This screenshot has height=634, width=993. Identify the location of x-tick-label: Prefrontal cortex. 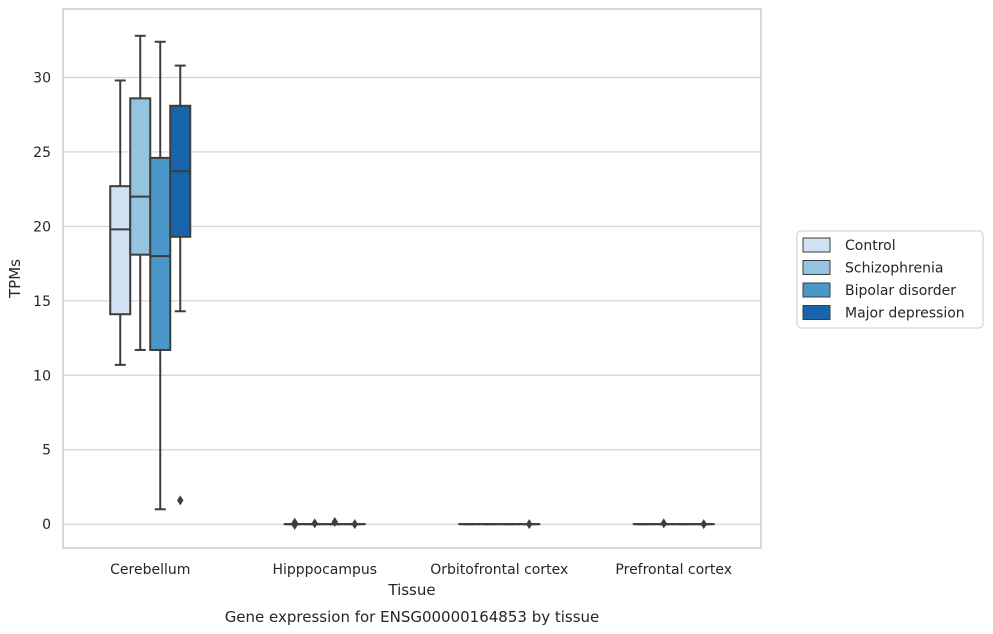
(673, 570).